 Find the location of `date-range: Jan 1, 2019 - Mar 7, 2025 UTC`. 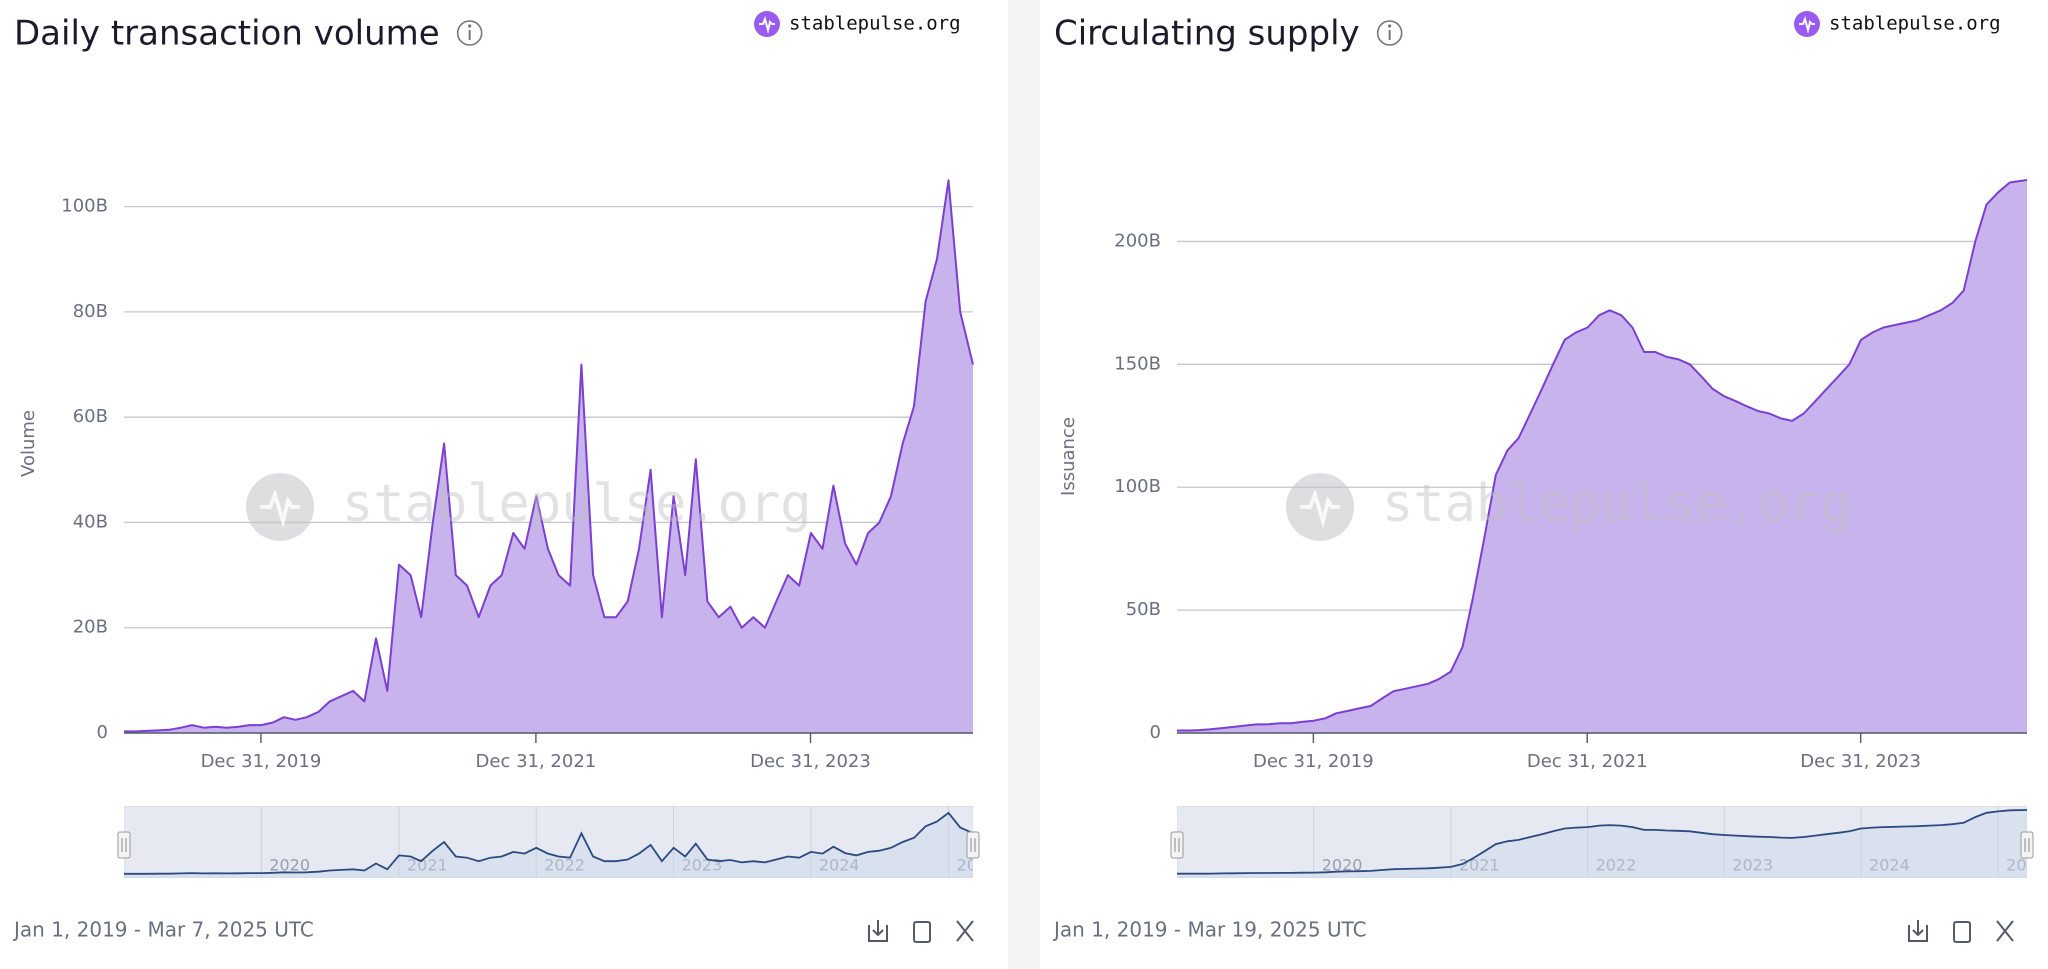

date-range: Jan 1, 2019 - Mar 7, 2025 UTC is located at coordinates (163, 930).